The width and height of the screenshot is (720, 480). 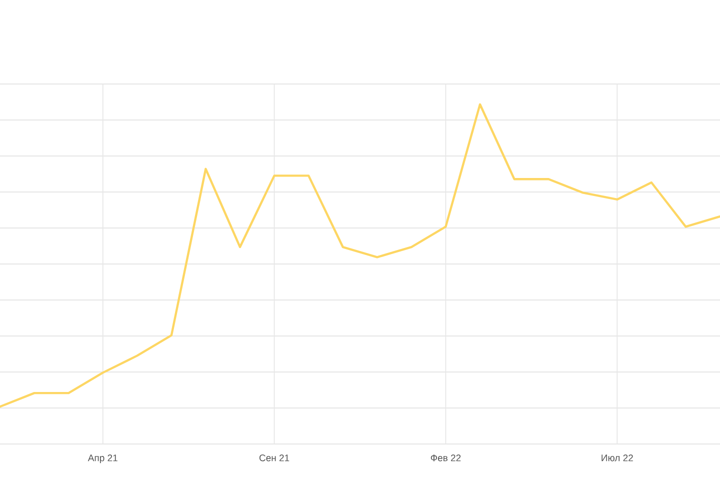 What do you see at coordinates (103, 459) in the screenshot?
I see `x-tick-label: Апр 21` at bounding box center [103, 459].